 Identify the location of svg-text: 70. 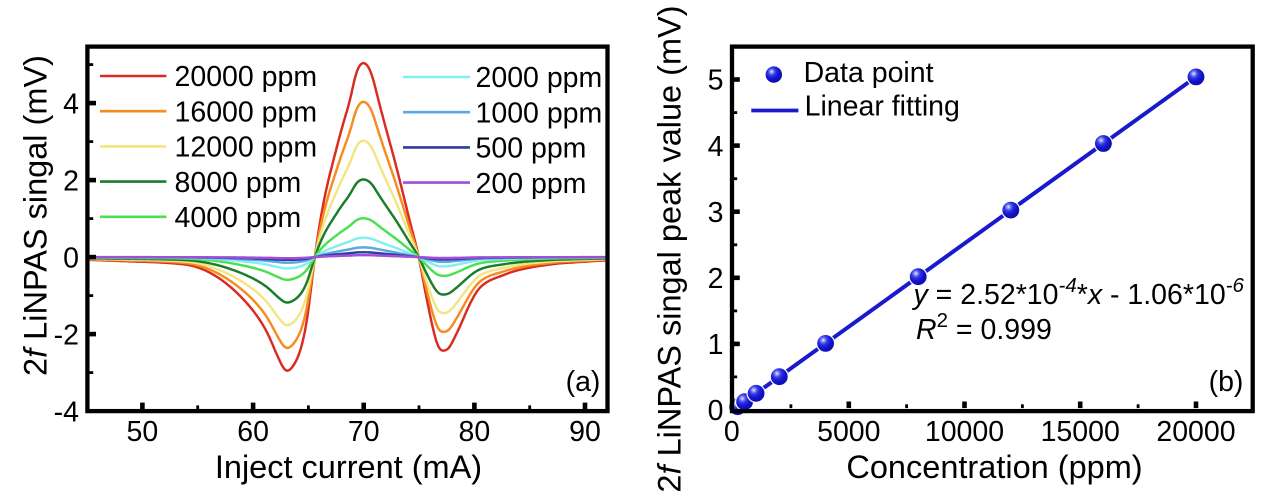
(364, 432).